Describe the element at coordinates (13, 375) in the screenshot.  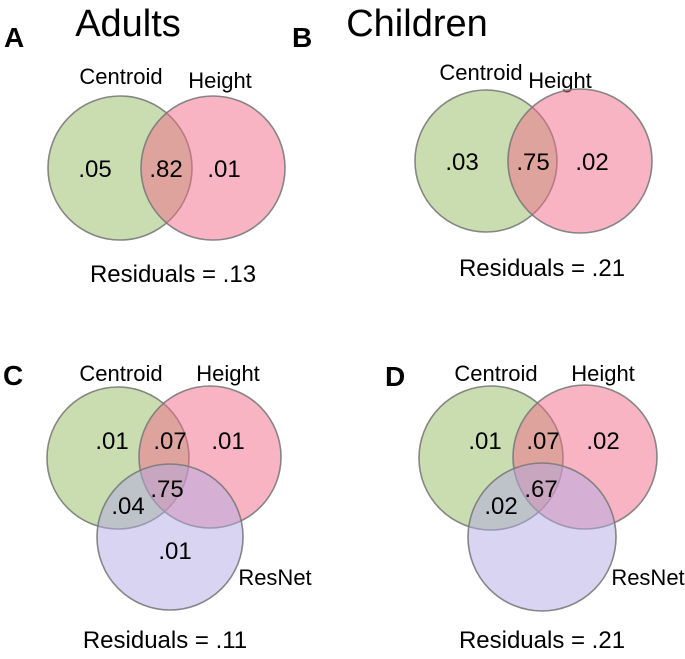
I see `panel-letter-c: C` at that location.